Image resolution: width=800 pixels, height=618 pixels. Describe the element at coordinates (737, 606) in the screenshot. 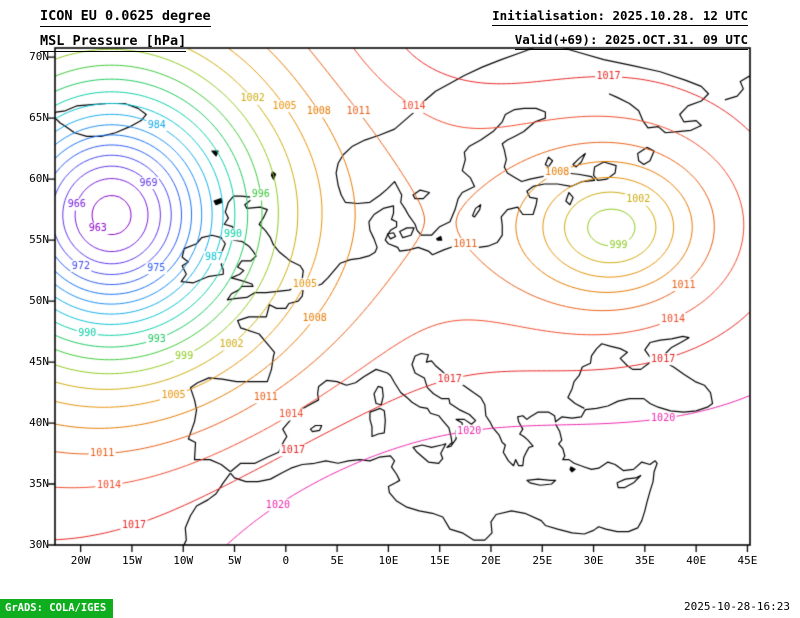

I see `creation-timestamp: 2025-10-28-16:23` at that location.